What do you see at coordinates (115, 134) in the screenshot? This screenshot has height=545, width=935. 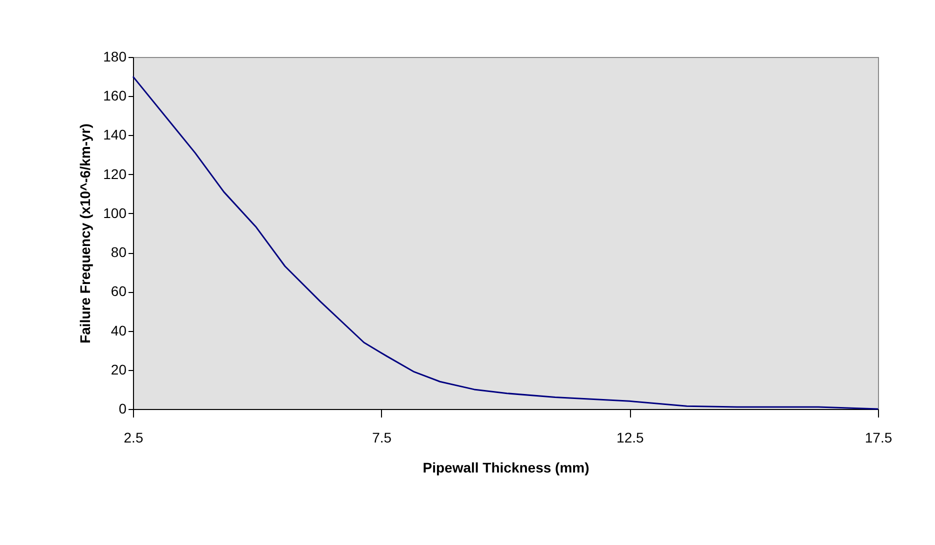 I see `y-tick-label: 140` at bounding box center [115, 134].